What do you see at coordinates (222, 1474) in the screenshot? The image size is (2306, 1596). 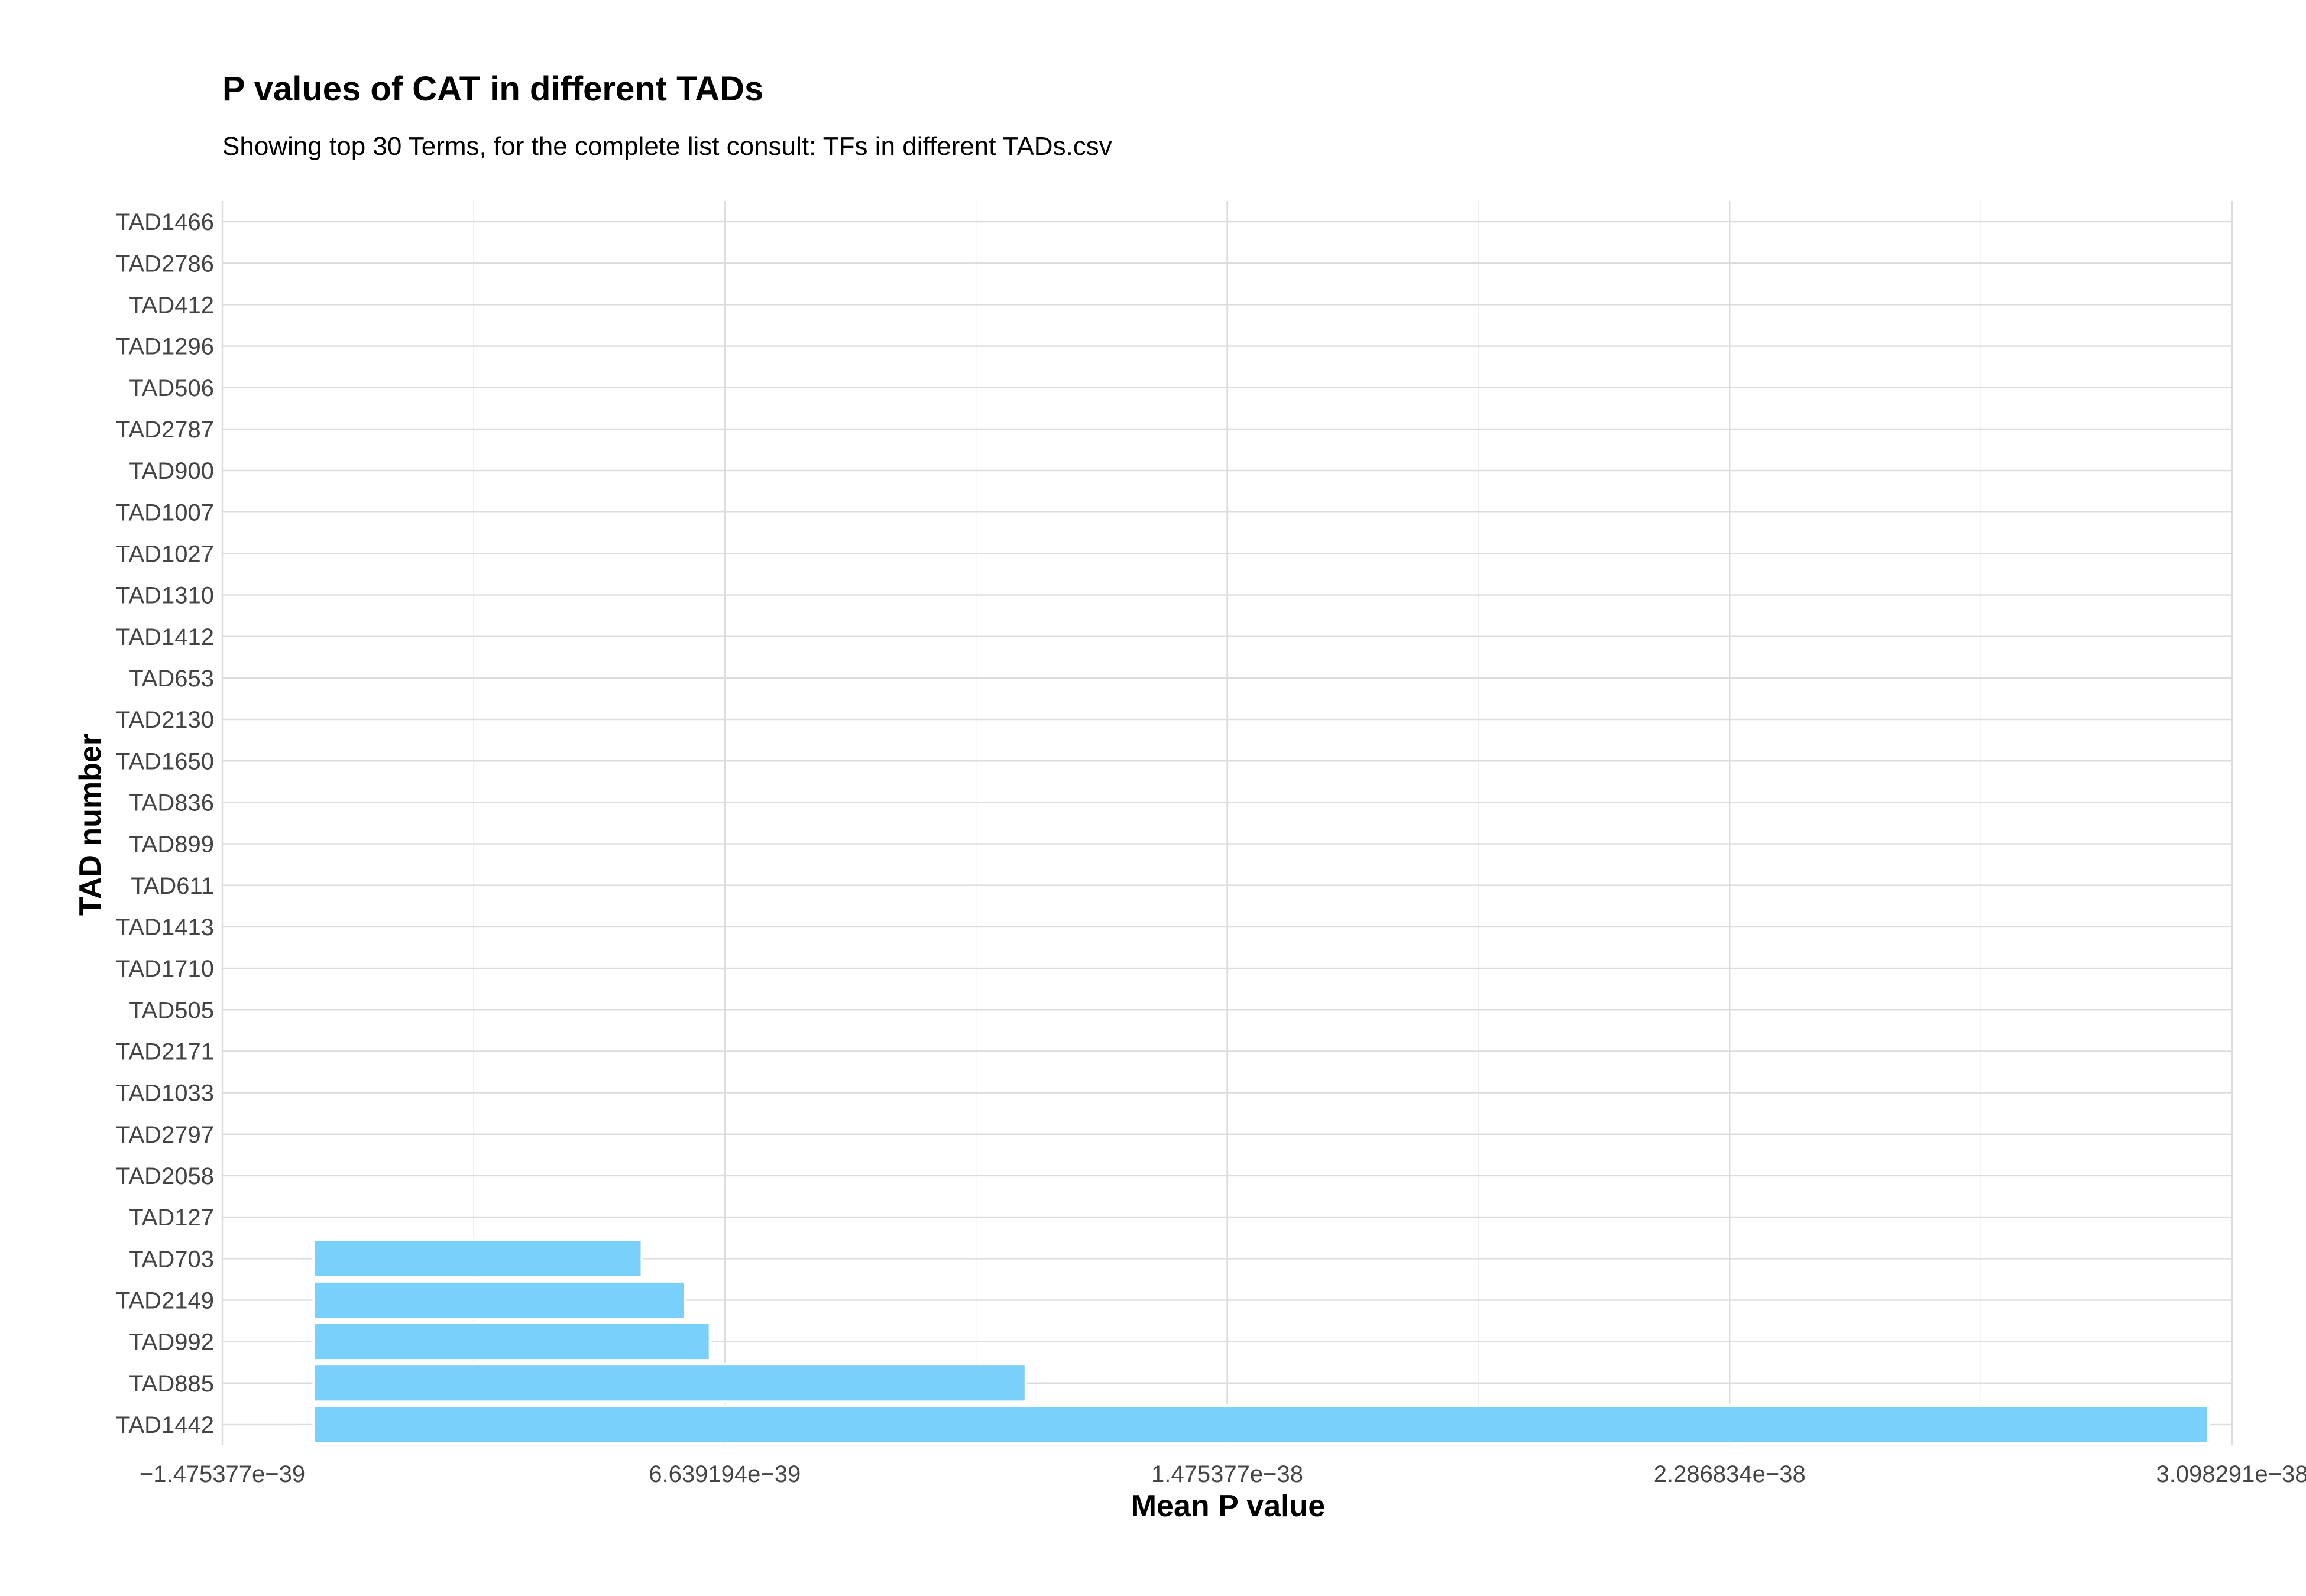 I see `x-tick-label: −1.475377e−39` at bounding box center [222, 1474].